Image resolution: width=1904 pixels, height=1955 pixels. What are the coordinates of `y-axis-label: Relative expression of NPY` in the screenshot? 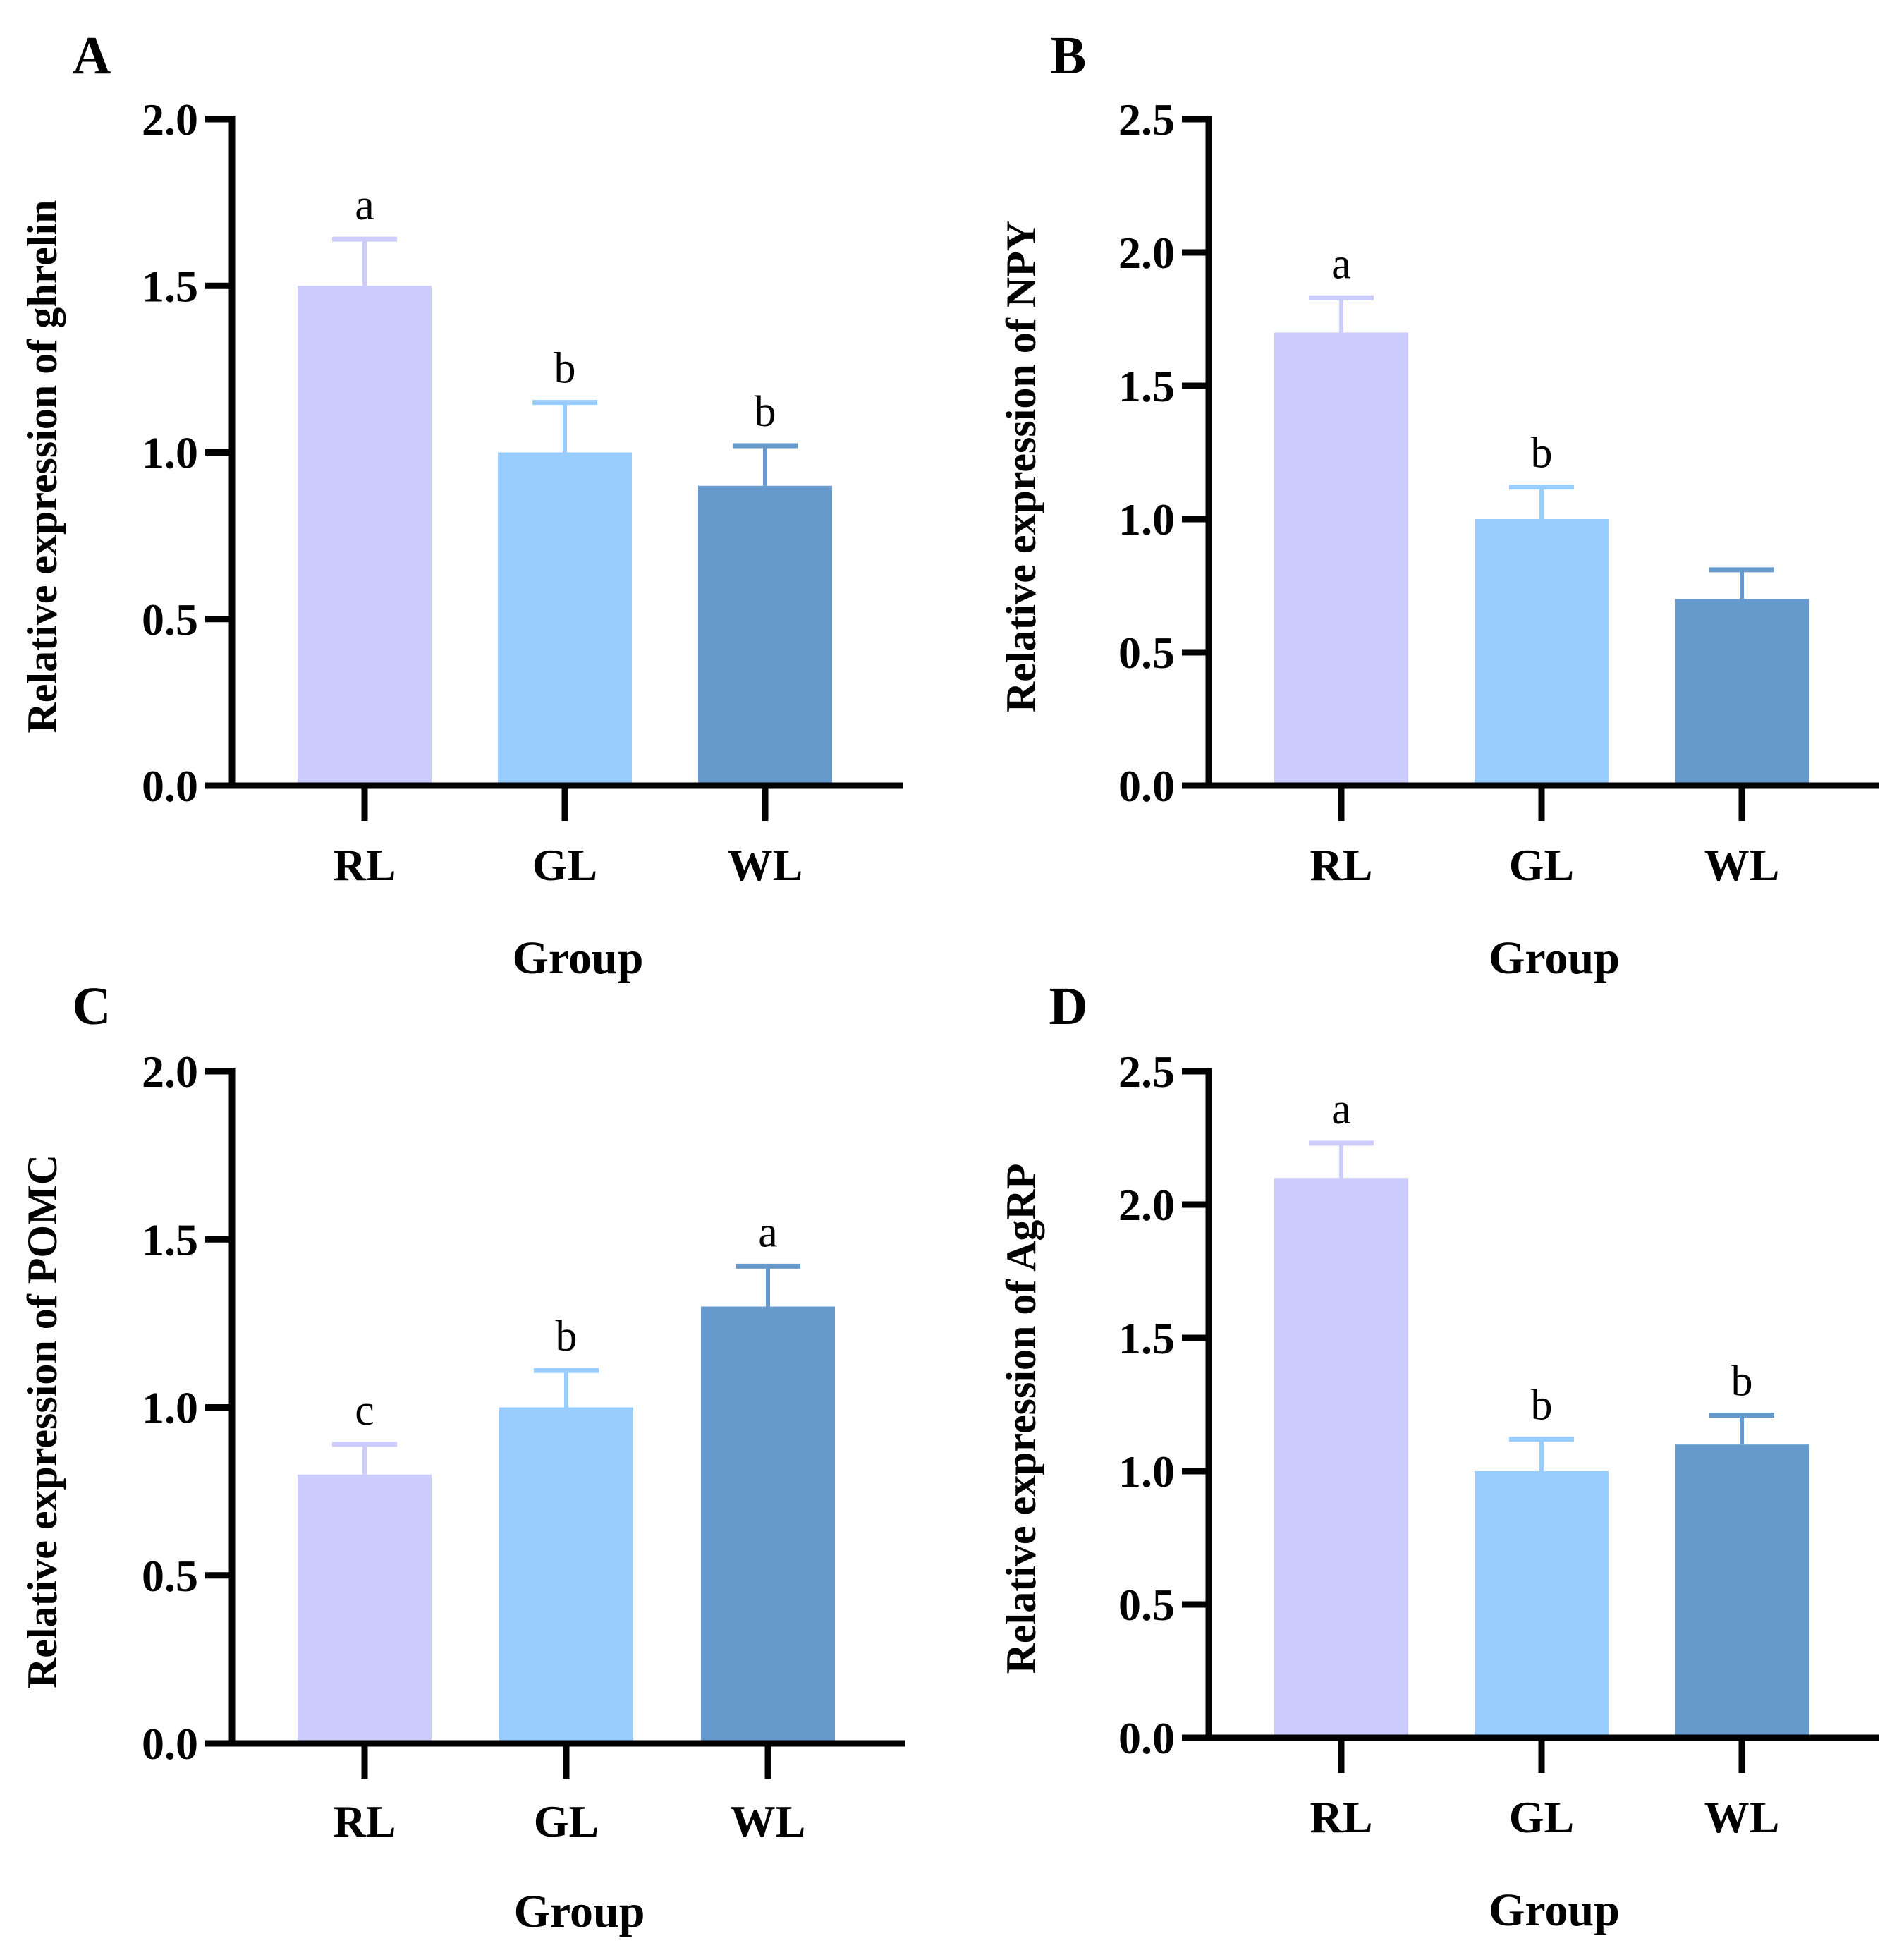 It's located at (1021, 466).